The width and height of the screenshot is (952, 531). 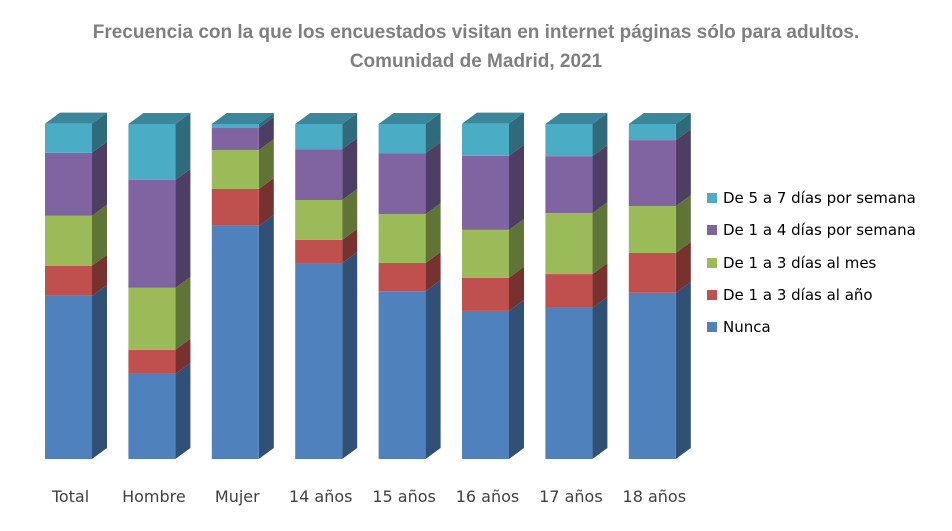 I want to click on x-tick-label: 16 años, so click(x=488, y=496).